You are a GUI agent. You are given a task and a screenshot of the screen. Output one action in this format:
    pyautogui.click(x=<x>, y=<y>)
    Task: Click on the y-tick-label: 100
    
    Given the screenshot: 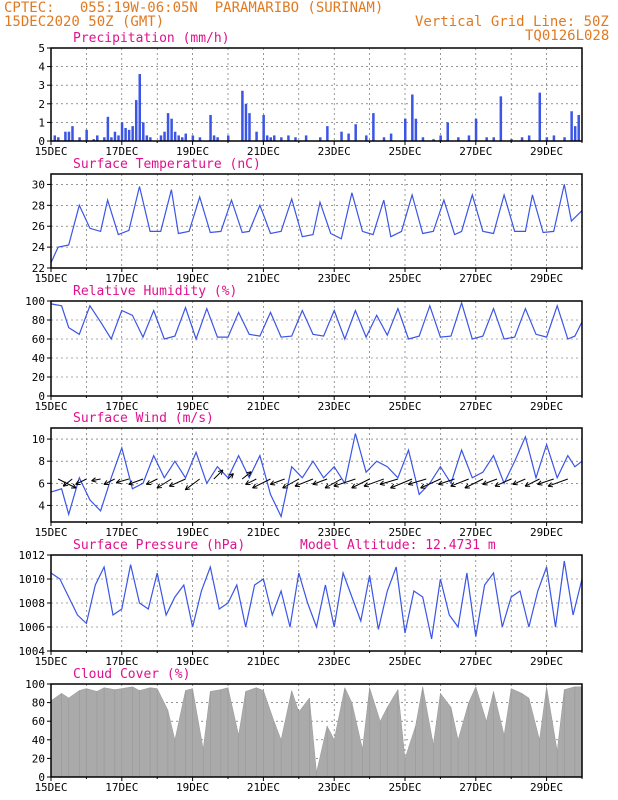 What is the action you would take?
    pyautogui.click(x=35, y=684)
    